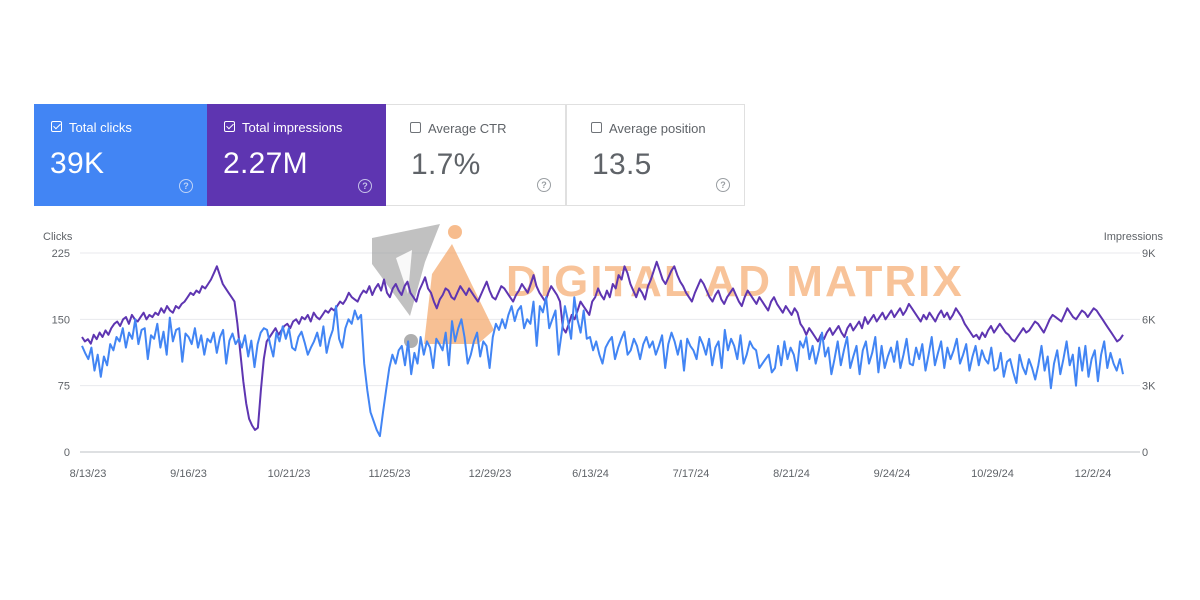  Describe the element at coordinates (791, 474) in the screenshot. I see `x-tick-label: 8/21/24` at that location.